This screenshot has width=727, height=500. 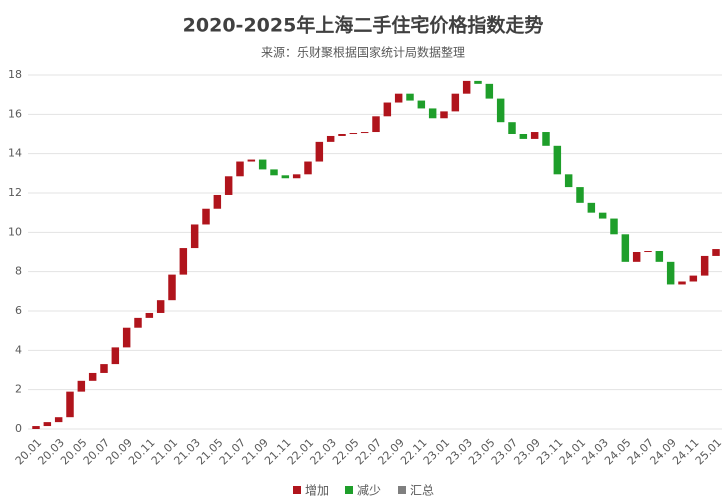 What do you see at coordinates (15, 231) in the screenshot?
I see `y-tick-label: 10` at bounding box center [15, 231].